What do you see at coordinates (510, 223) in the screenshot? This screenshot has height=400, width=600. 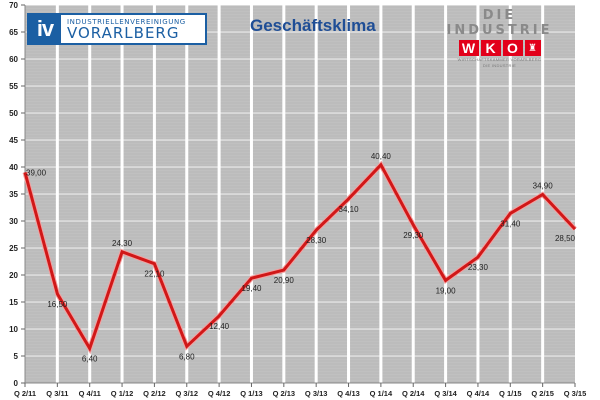 I see `data-label: 31,40` at bounding box center [510, 223].